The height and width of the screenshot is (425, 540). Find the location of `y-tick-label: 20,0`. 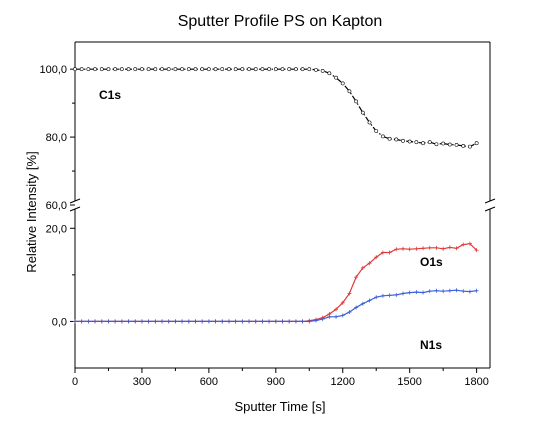

y-tick-label: 20,0 is located at coordinates (56, 229).